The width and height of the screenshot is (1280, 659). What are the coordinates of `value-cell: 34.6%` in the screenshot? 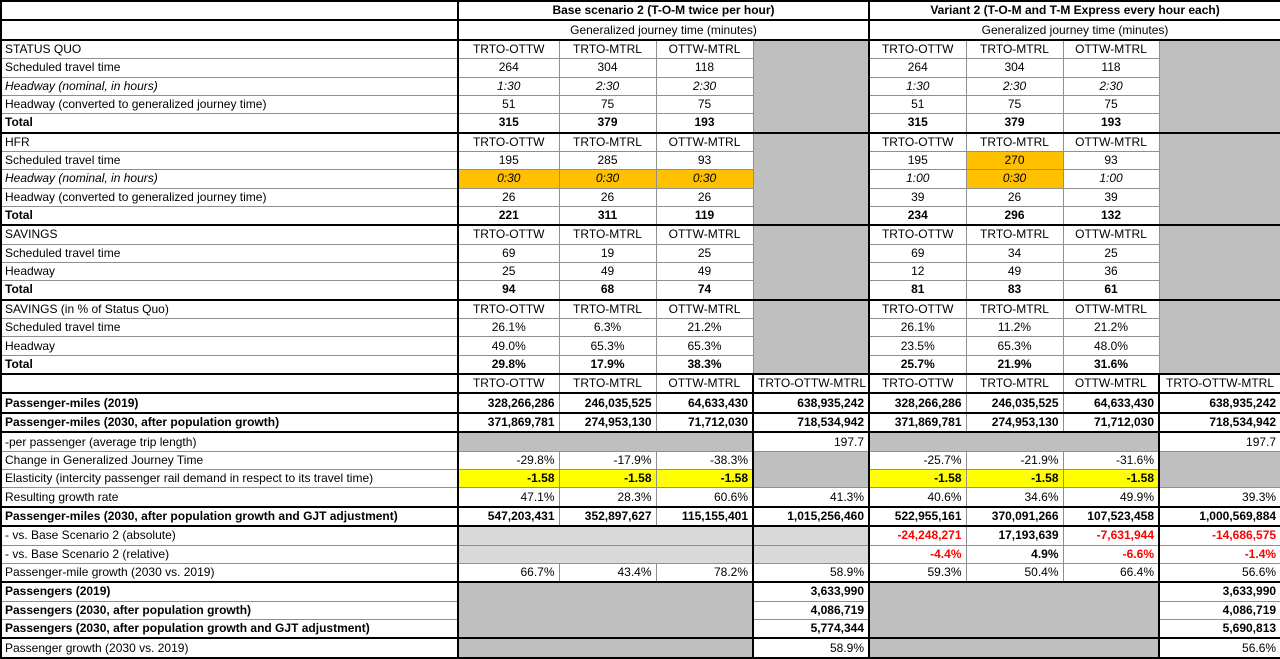 It's located at (1014, 497).